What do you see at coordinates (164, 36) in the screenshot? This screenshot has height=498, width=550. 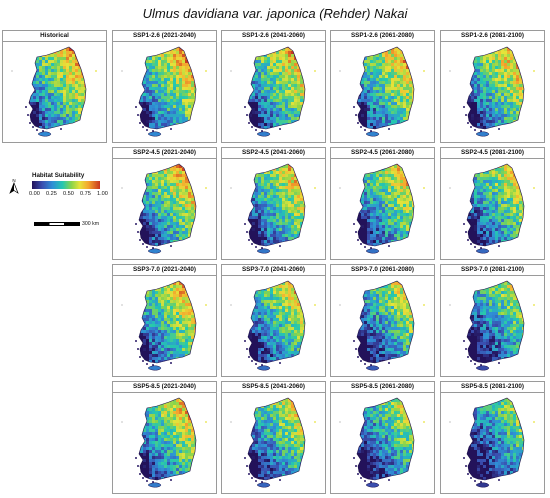 I see `panel-title: SSP1-2.6 (2021-2040)` at bounding box center [164, 36].